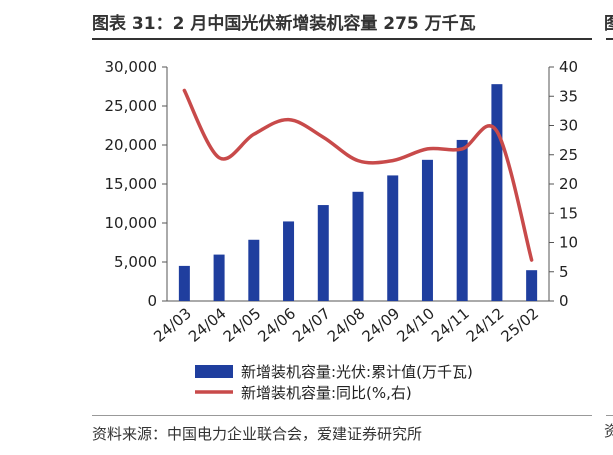  Describe the element at coordinates (257, 434) in the screenshot. I see `source-note: 资料来源：中国电力企业联合会，爱建证券研究所` at that location.